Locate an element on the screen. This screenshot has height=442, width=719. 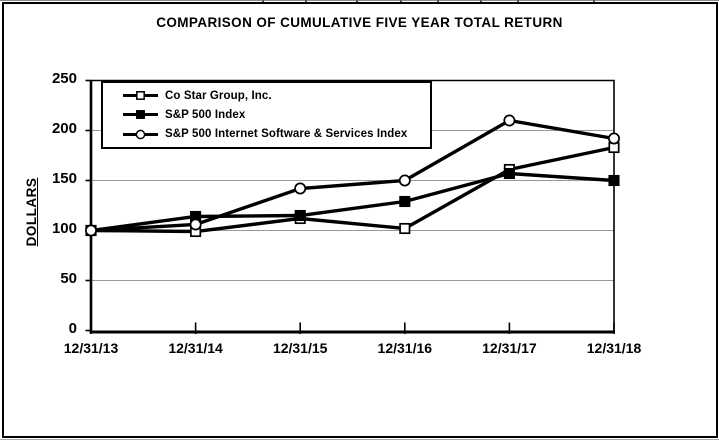
y-tick-label-0: 0 is located at coordinates (72, 328).